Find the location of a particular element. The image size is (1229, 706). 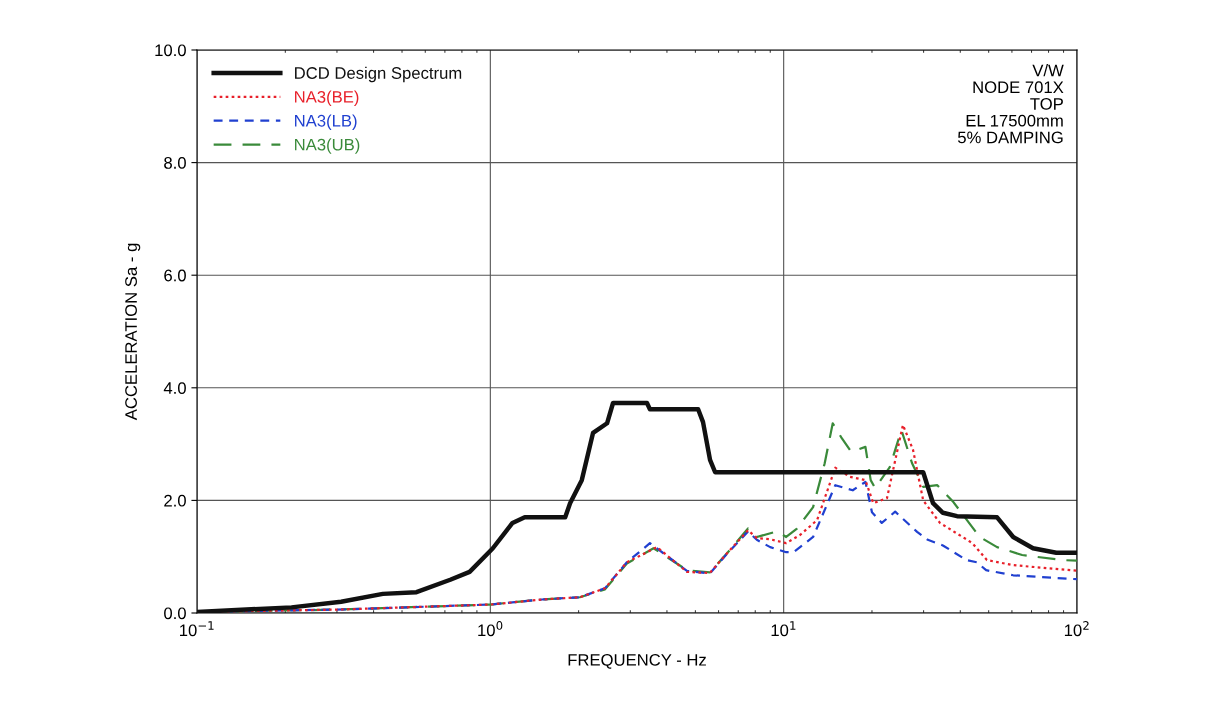

legend-label: NA3(UB) is located at coordinates (327, 146).